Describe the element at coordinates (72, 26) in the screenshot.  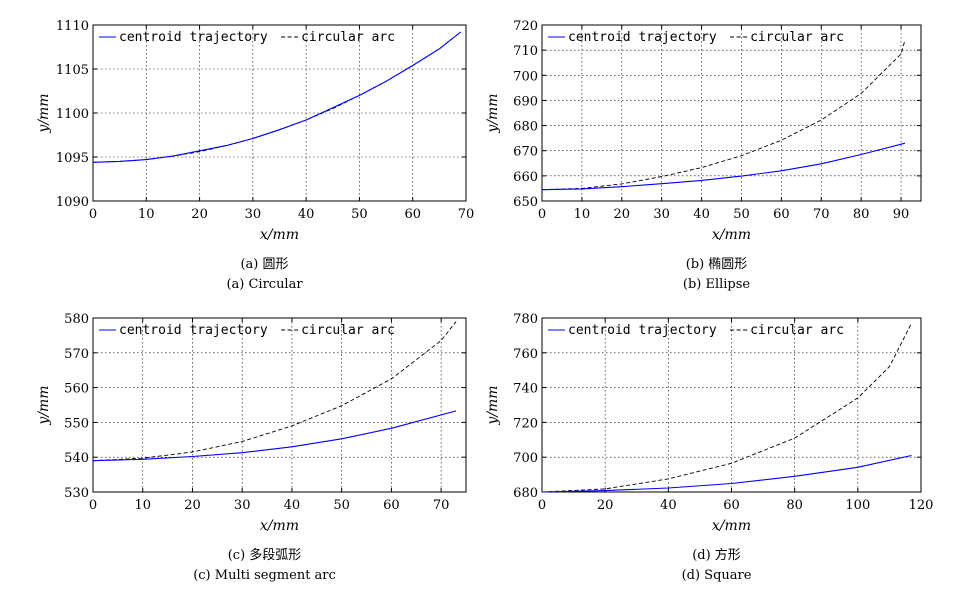
I see `y-tick-label: 1110` at that location.